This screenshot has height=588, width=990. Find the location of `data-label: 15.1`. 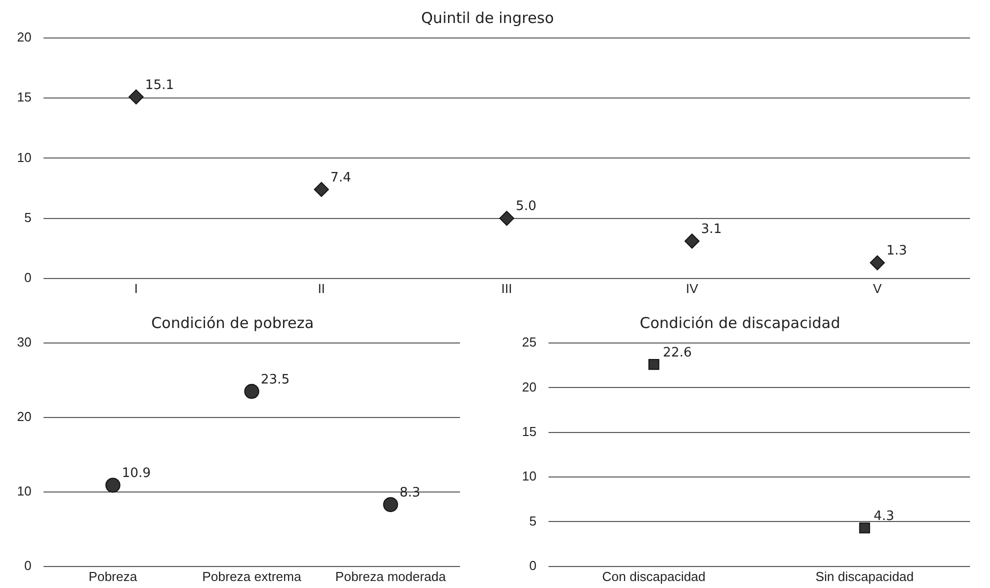

data-label: 15.1 is located at coordinates (159, 85).